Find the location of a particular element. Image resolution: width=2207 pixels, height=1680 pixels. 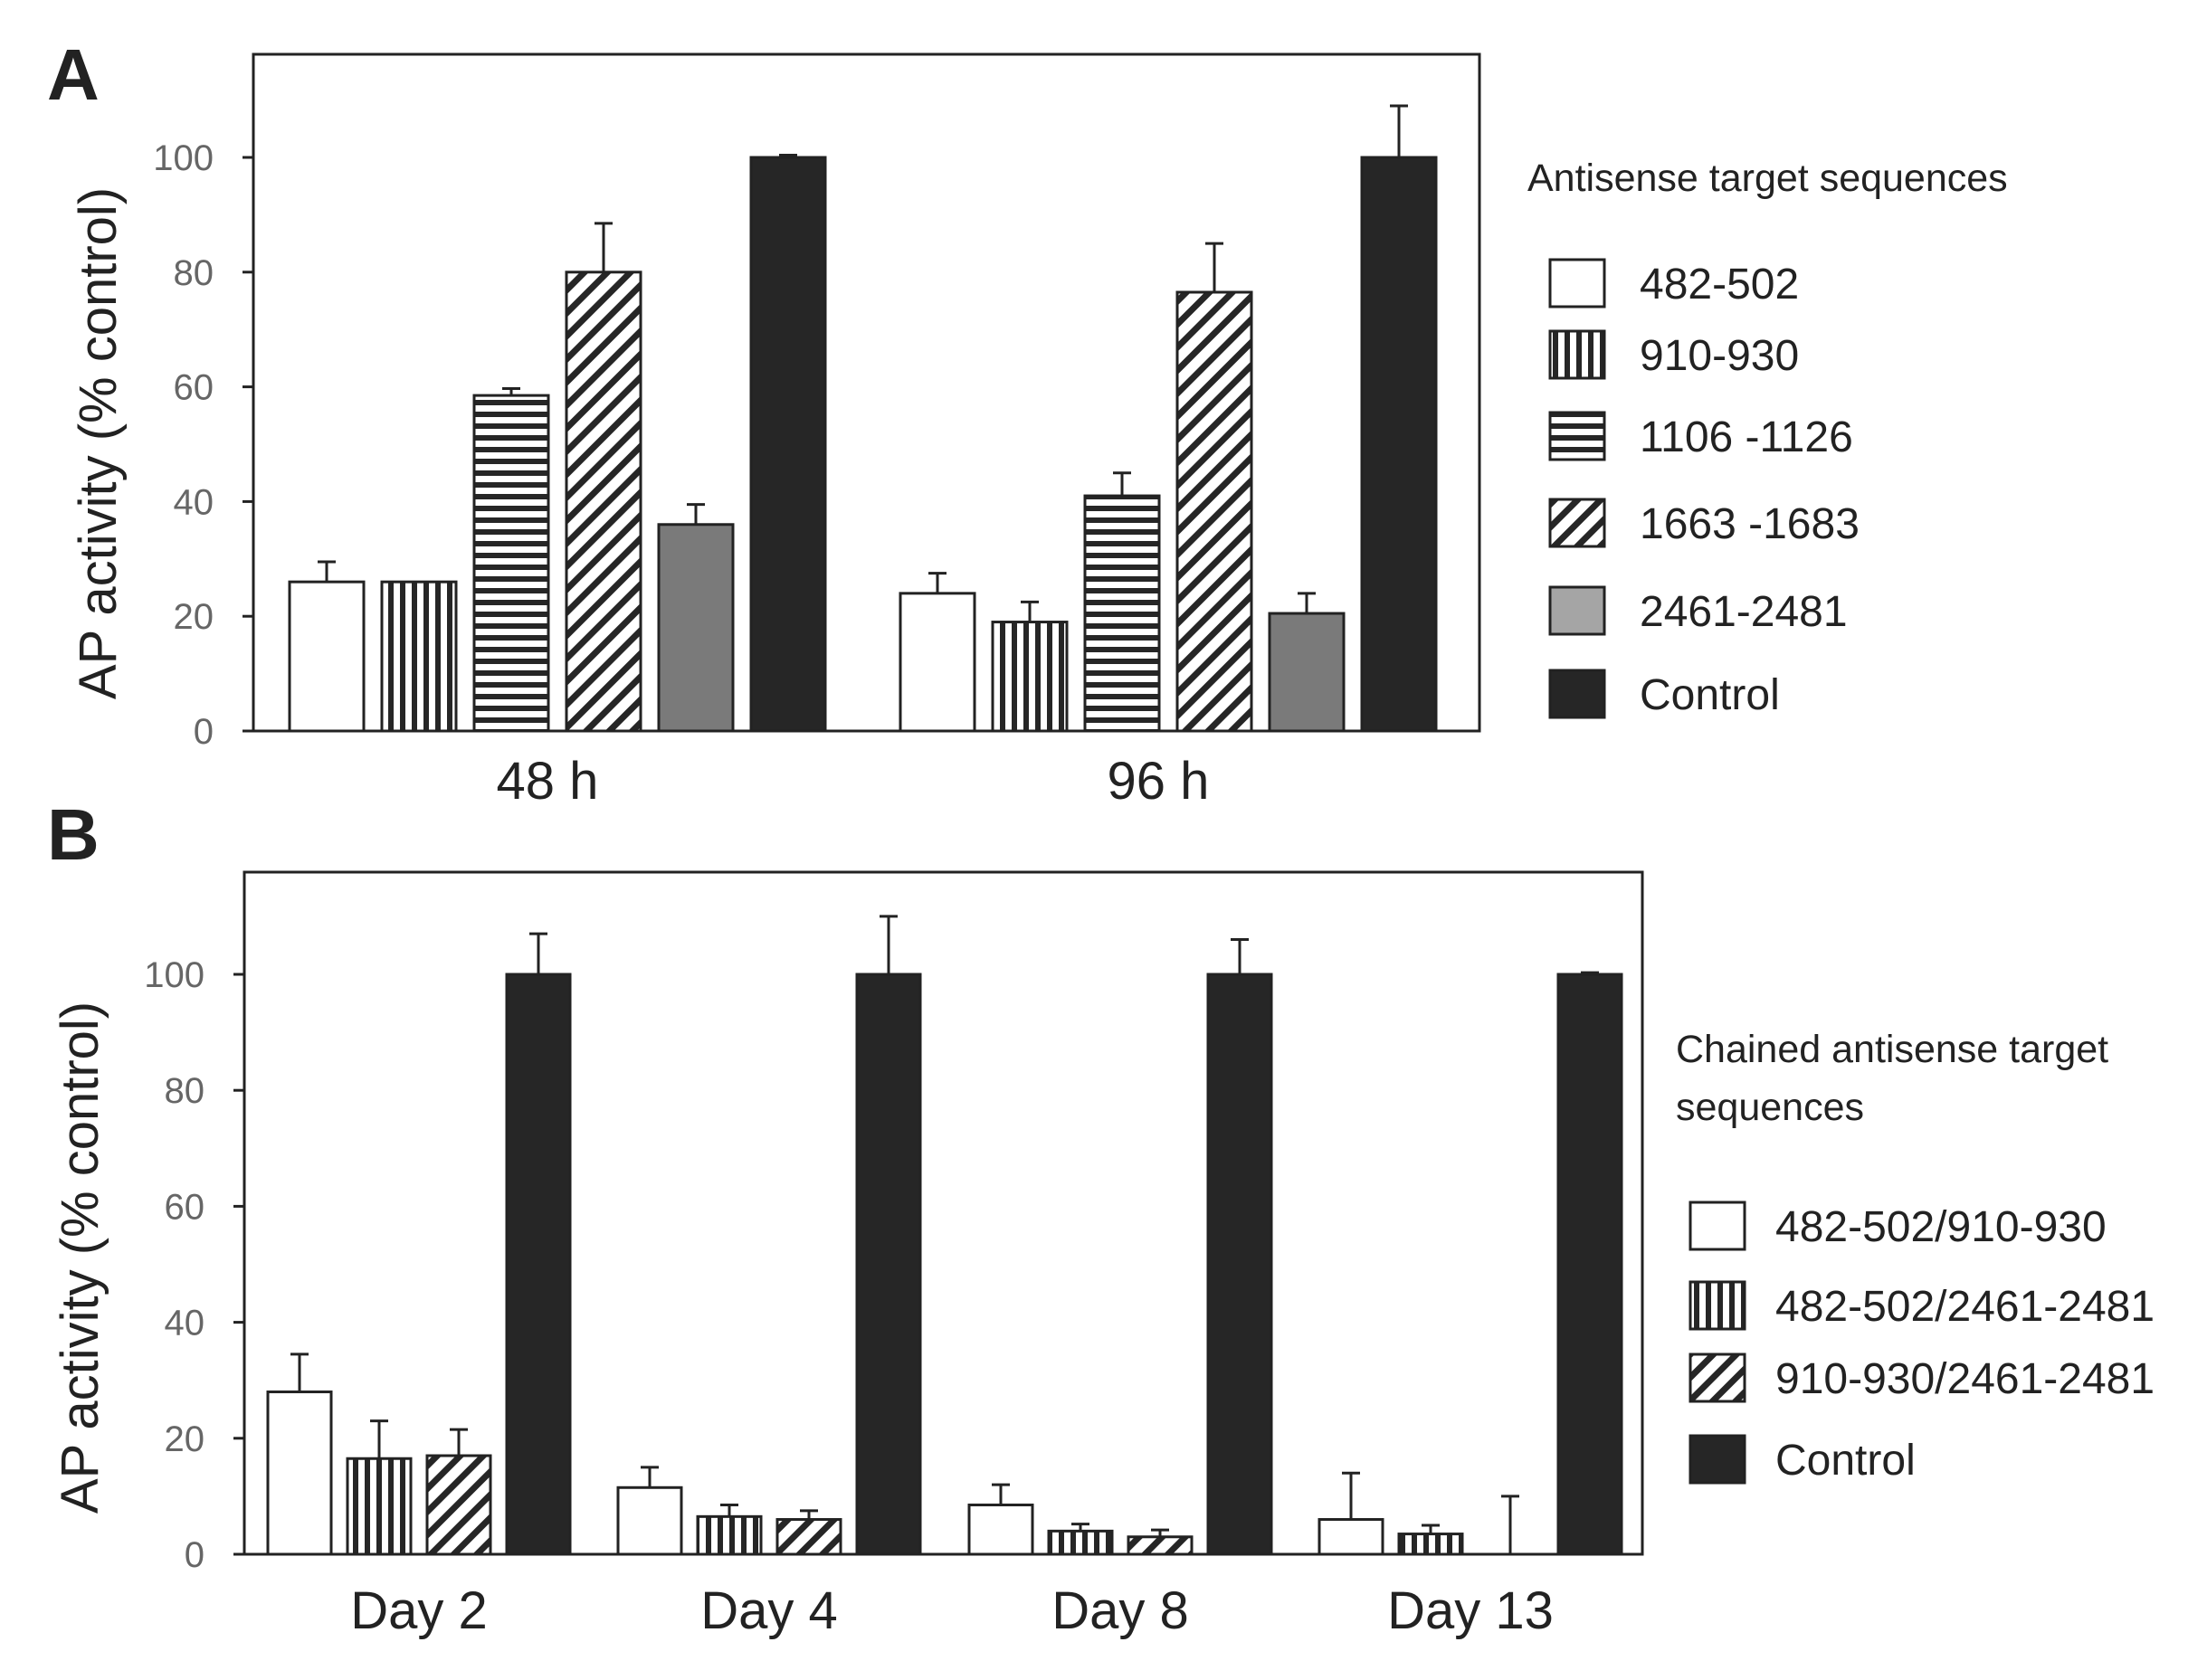

panel-b-category-label: Day 4 is located at coordinates (769, 1611).